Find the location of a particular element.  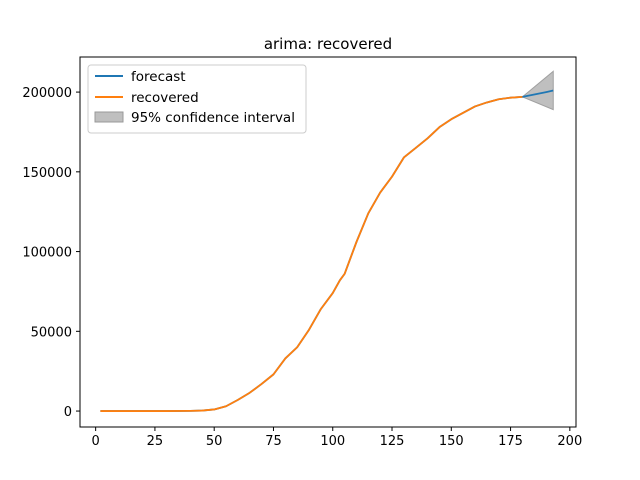

x-tick-label: 125 is located at coordinates (392, 441).